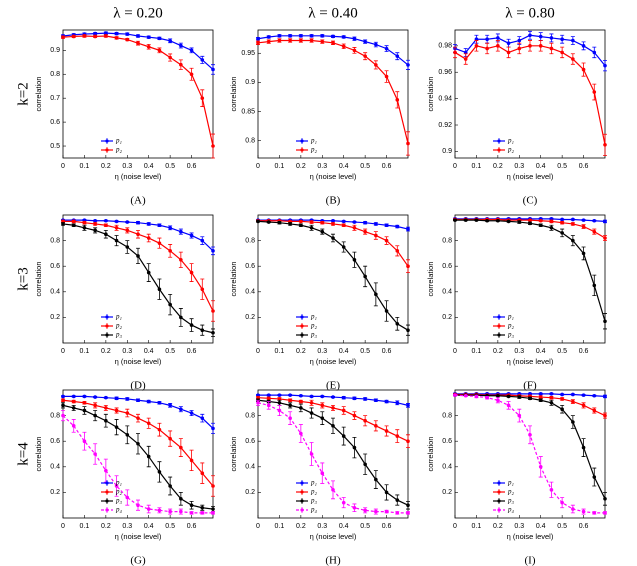 The image size is (637, 566). Describe the element at coordinates (55, 441) in the screenshot. I see `y-tick-label: 0.6` at that location.